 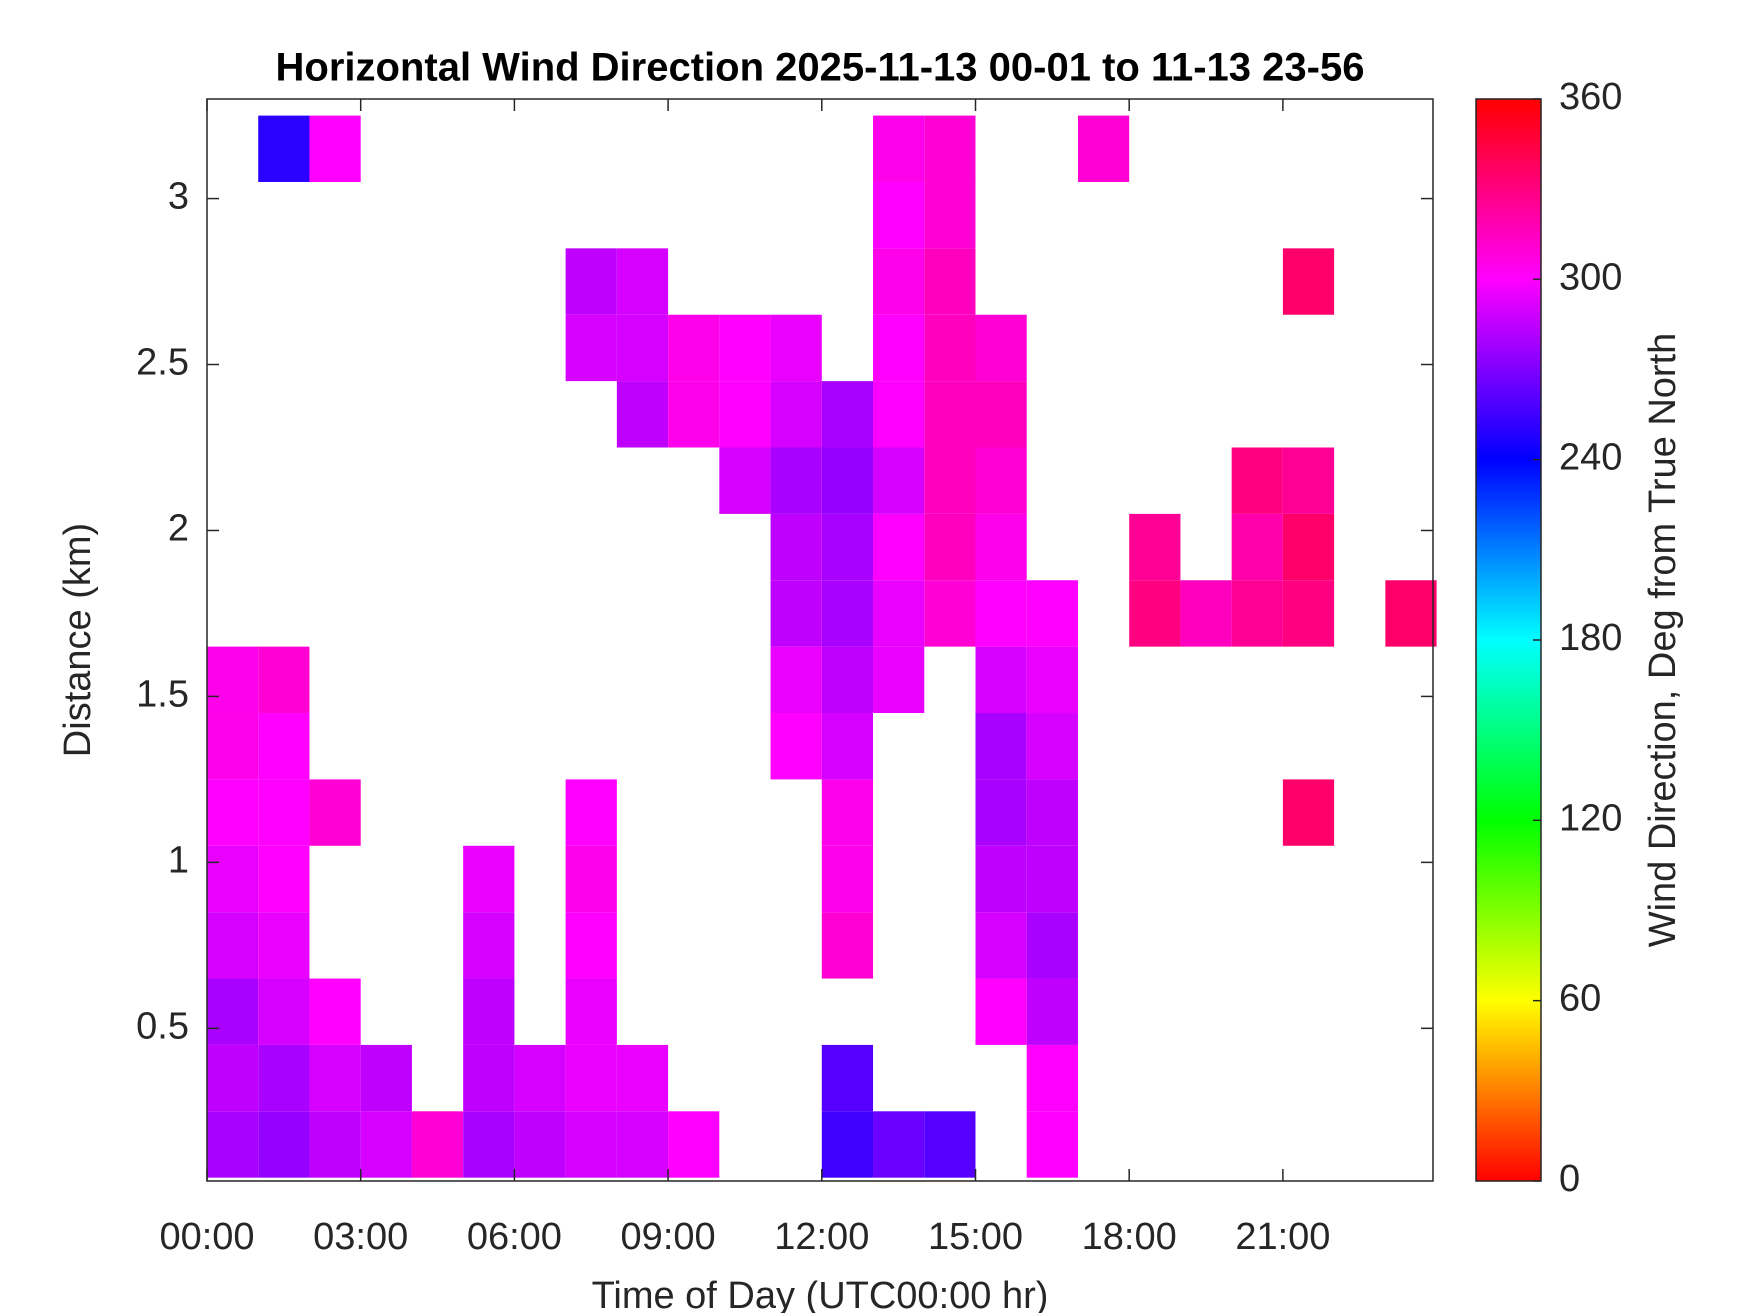 What do you see at coordinates (1282, 1237) in the screenshot?
I see `x-tick-label: 21:00` at bounding box center [1282, 1237].